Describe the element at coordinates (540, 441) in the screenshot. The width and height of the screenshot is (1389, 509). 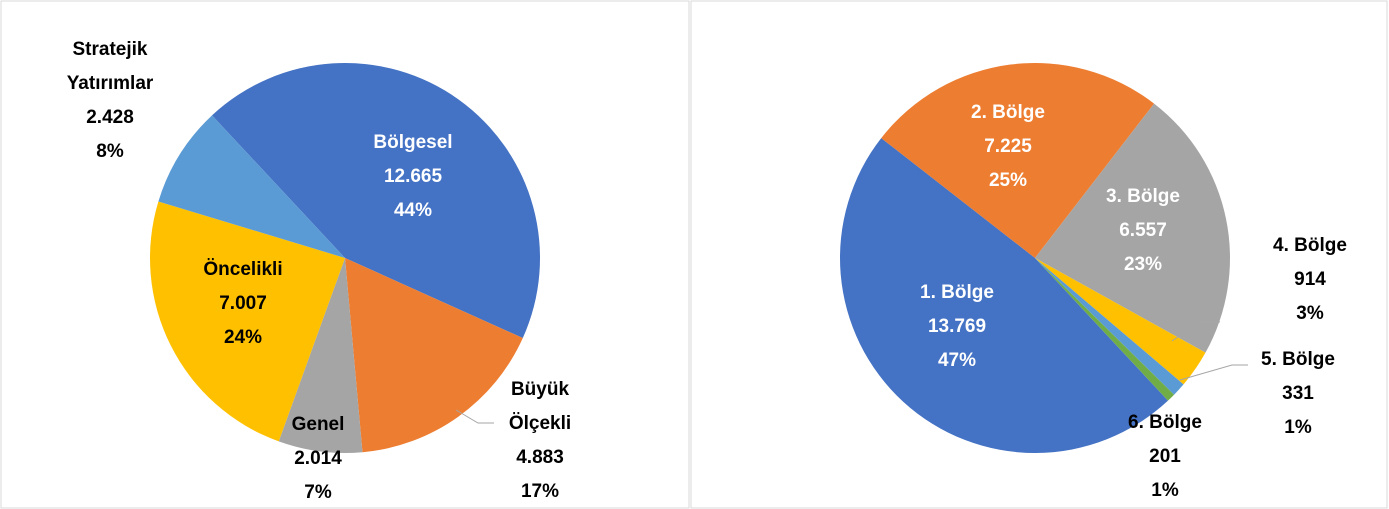
I see `data-label: Büyük Ölçekli 4.883 17%` at that location.